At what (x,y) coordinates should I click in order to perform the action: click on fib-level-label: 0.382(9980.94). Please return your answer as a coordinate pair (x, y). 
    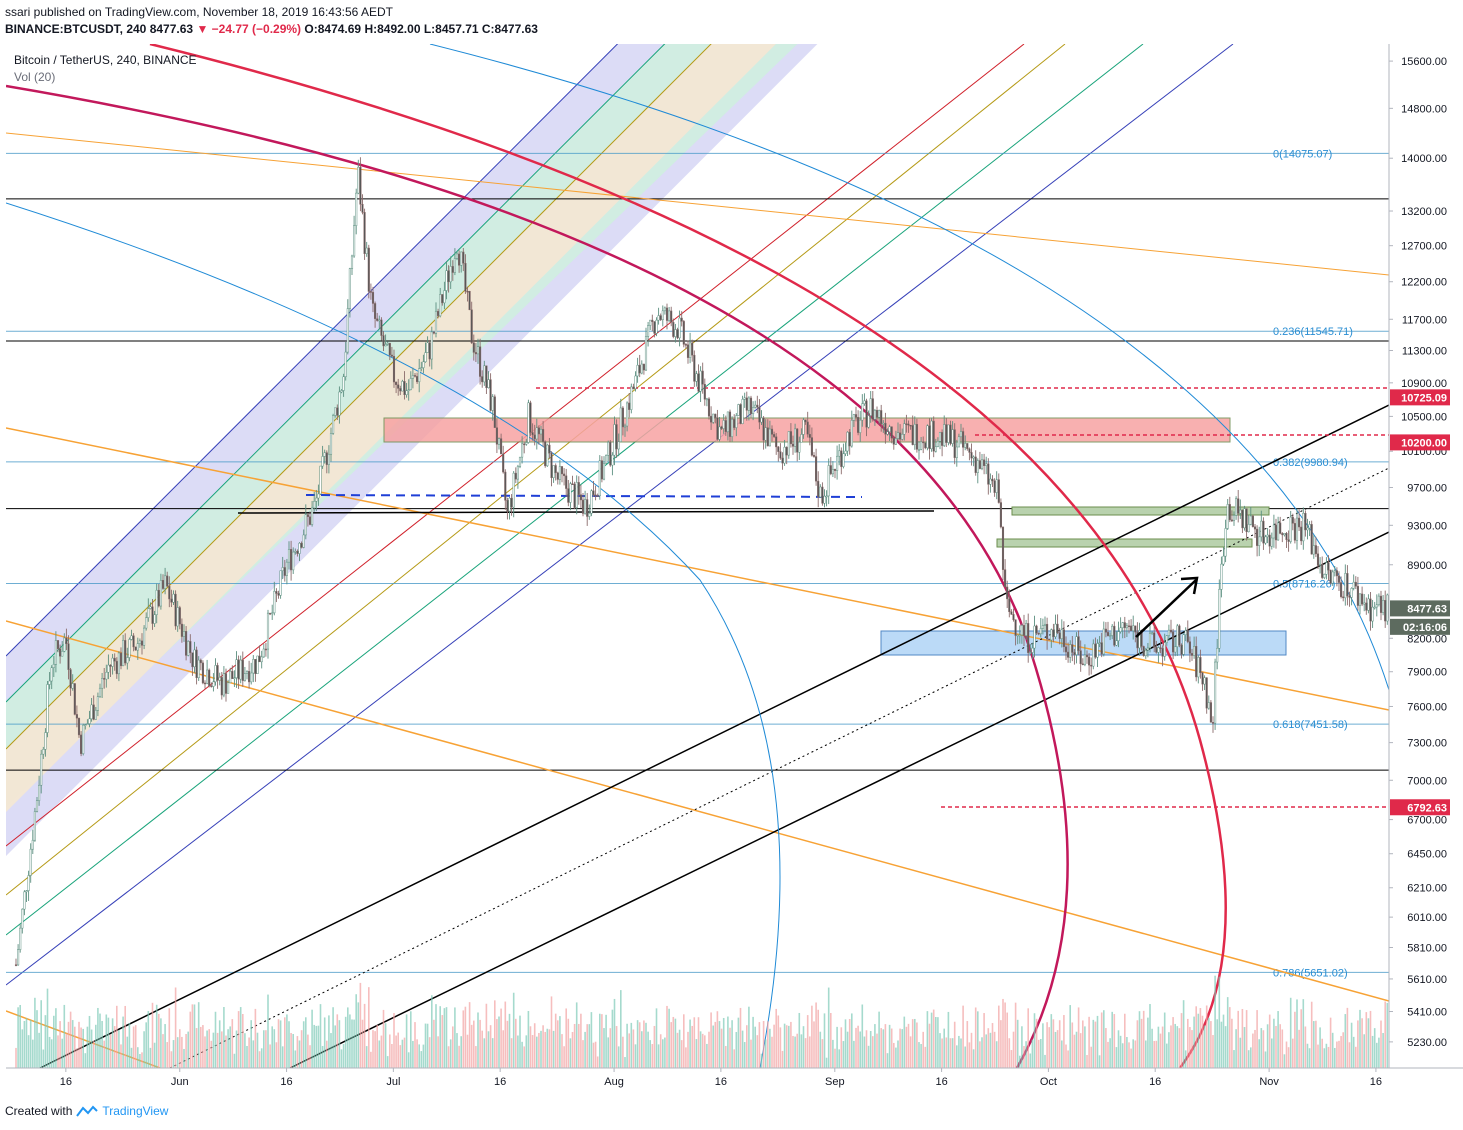
    Looking at the image, I should click on (1310, 463).